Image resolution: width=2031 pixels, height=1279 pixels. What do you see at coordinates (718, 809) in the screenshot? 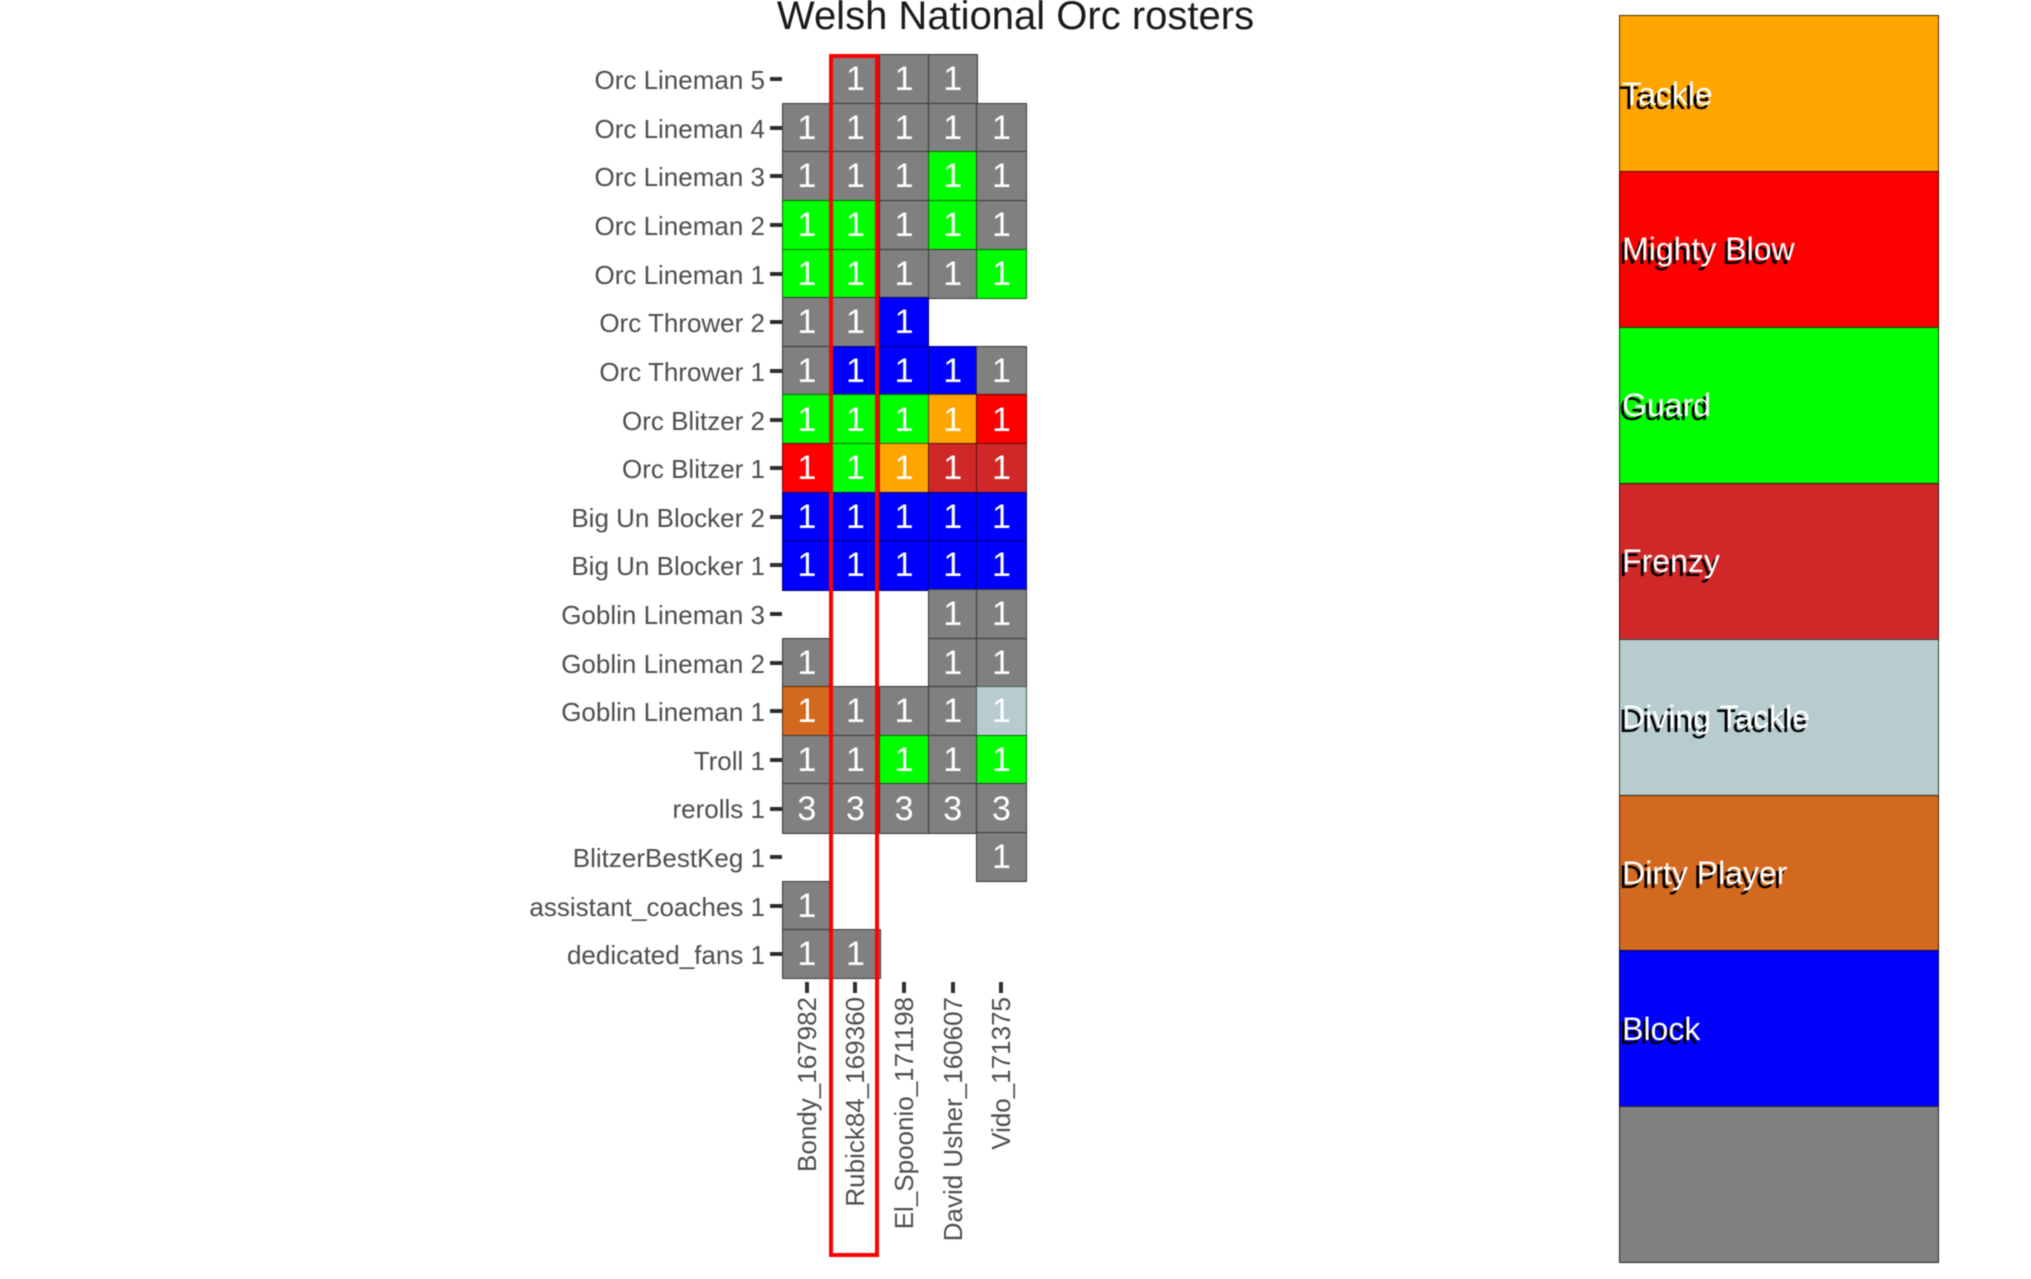
I see `row-label: rerolls 1` at bounding box center [718, 809].